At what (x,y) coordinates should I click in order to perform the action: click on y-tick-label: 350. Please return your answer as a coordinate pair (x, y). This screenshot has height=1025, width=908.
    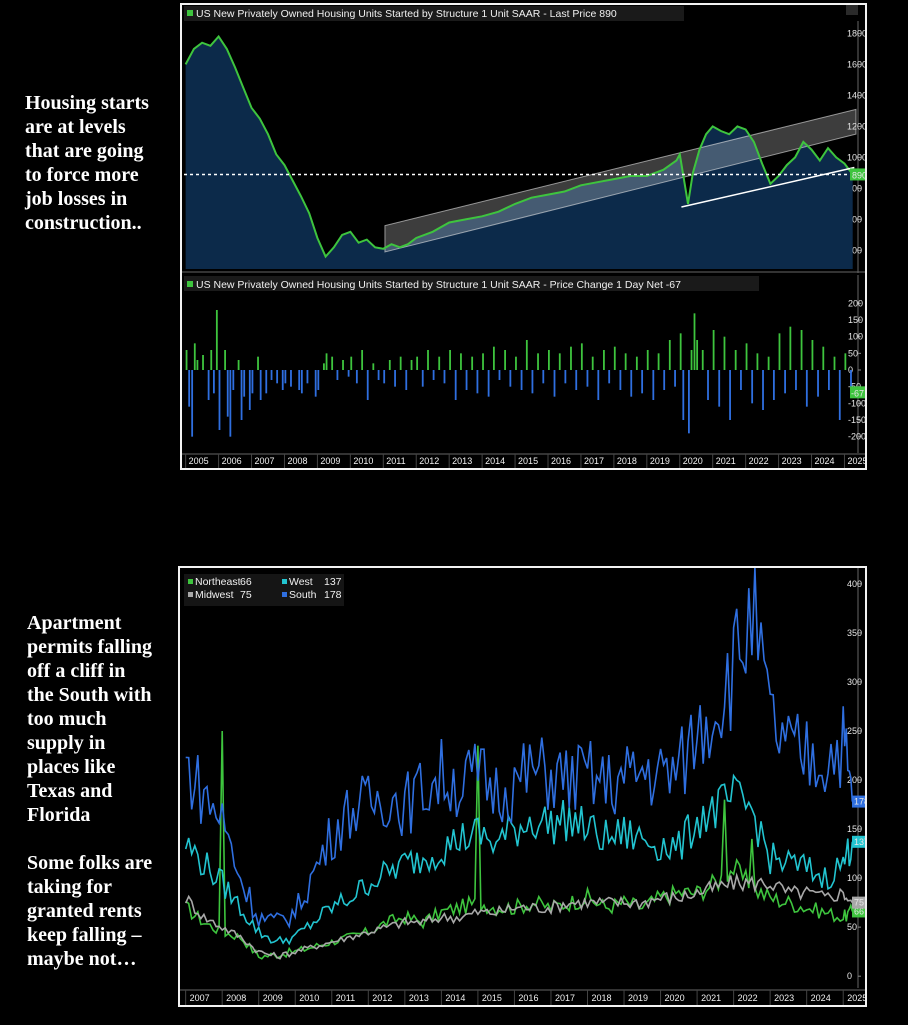
    Looking at the image, I should click on (854, 633).